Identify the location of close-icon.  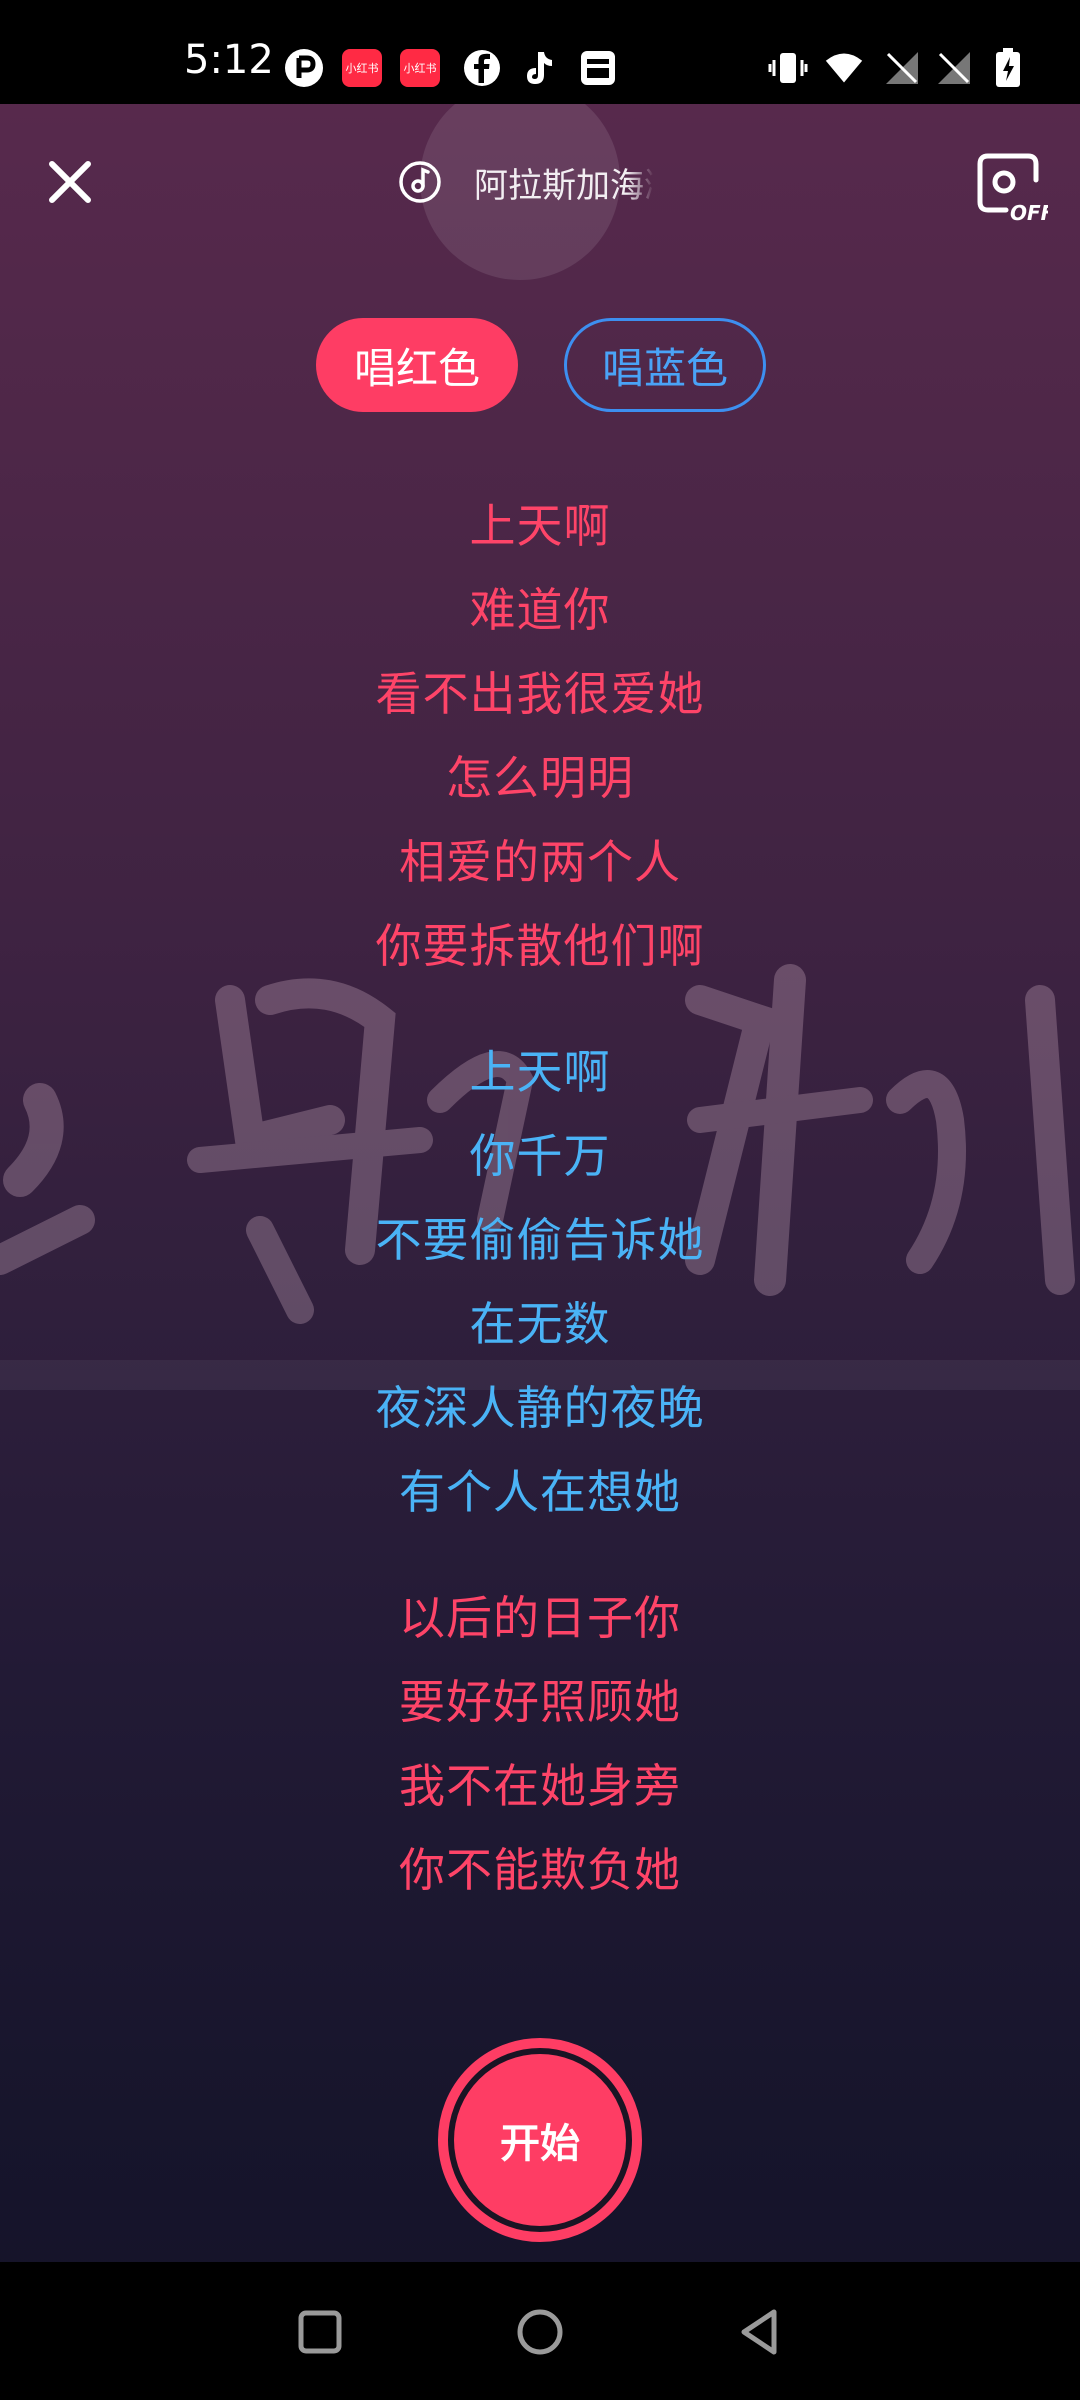
(70, 182).